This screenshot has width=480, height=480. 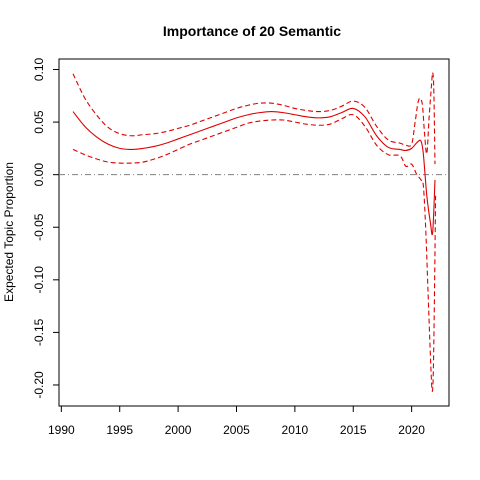 I want to click on x-tick-label-2000: 2000, so click(x=178, y=430).